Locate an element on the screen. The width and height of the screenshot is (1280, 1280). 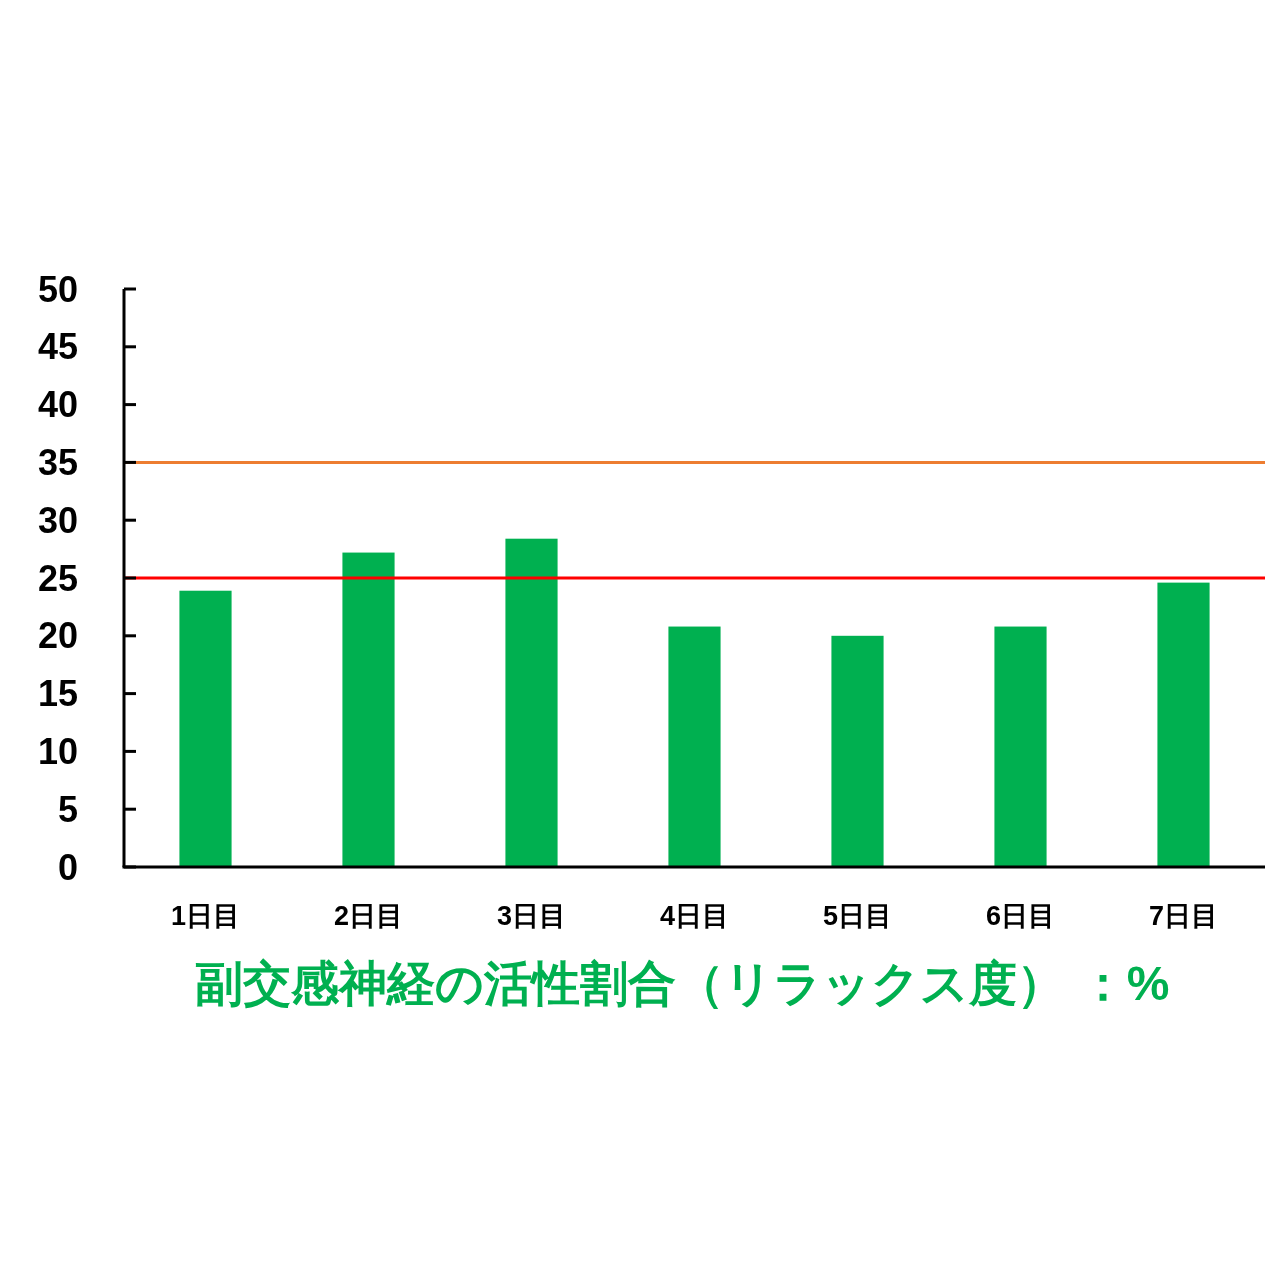
y-tick-label: 45 is located at coordinates (57, 347).